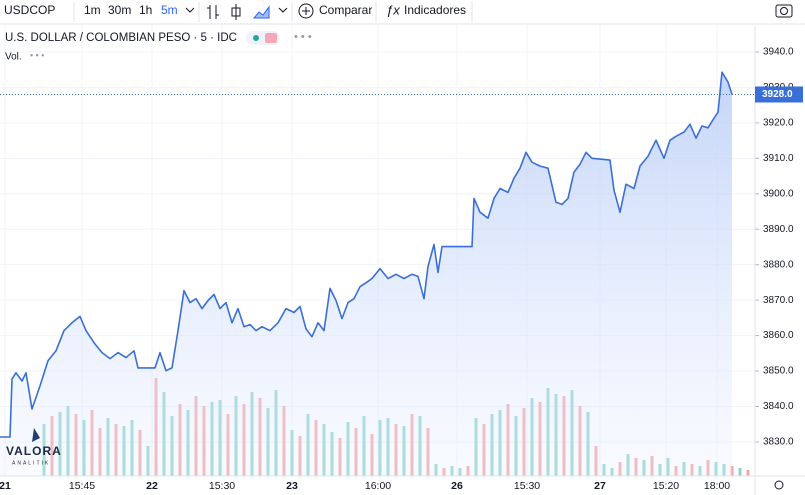 The width and height of the screenshot is (805, 495). Describe the element at coordinates (152, 486) in the screenshot. I see `x-tick-label: 22` at that location.